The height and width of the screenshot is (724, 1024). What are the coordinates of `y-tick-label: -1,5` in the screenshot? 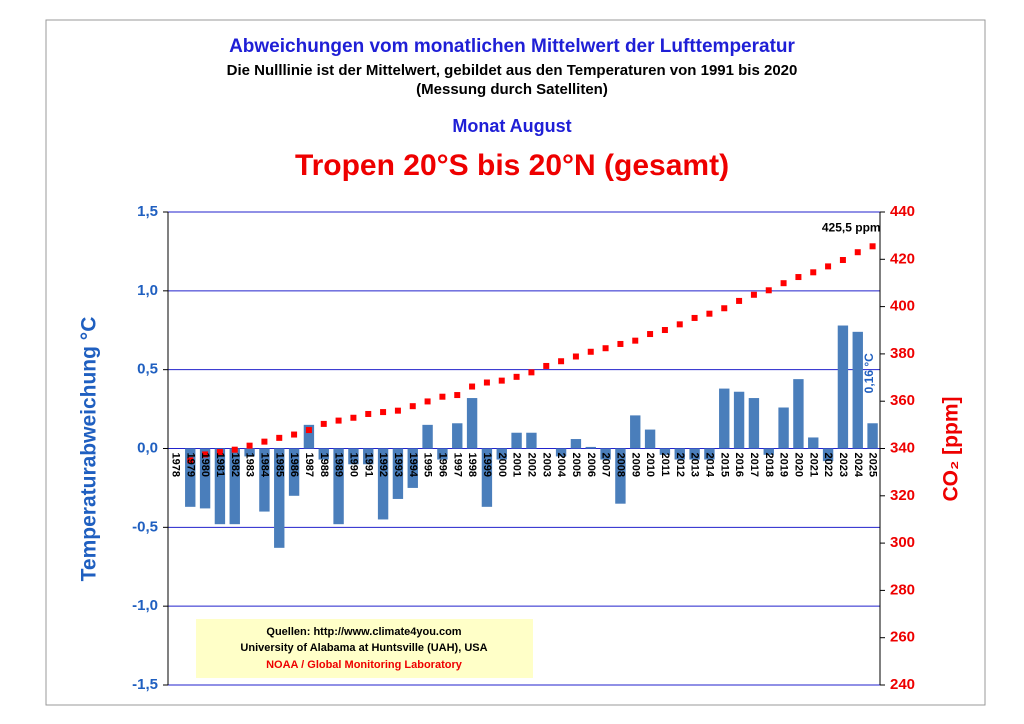 It's located at (145, 684).